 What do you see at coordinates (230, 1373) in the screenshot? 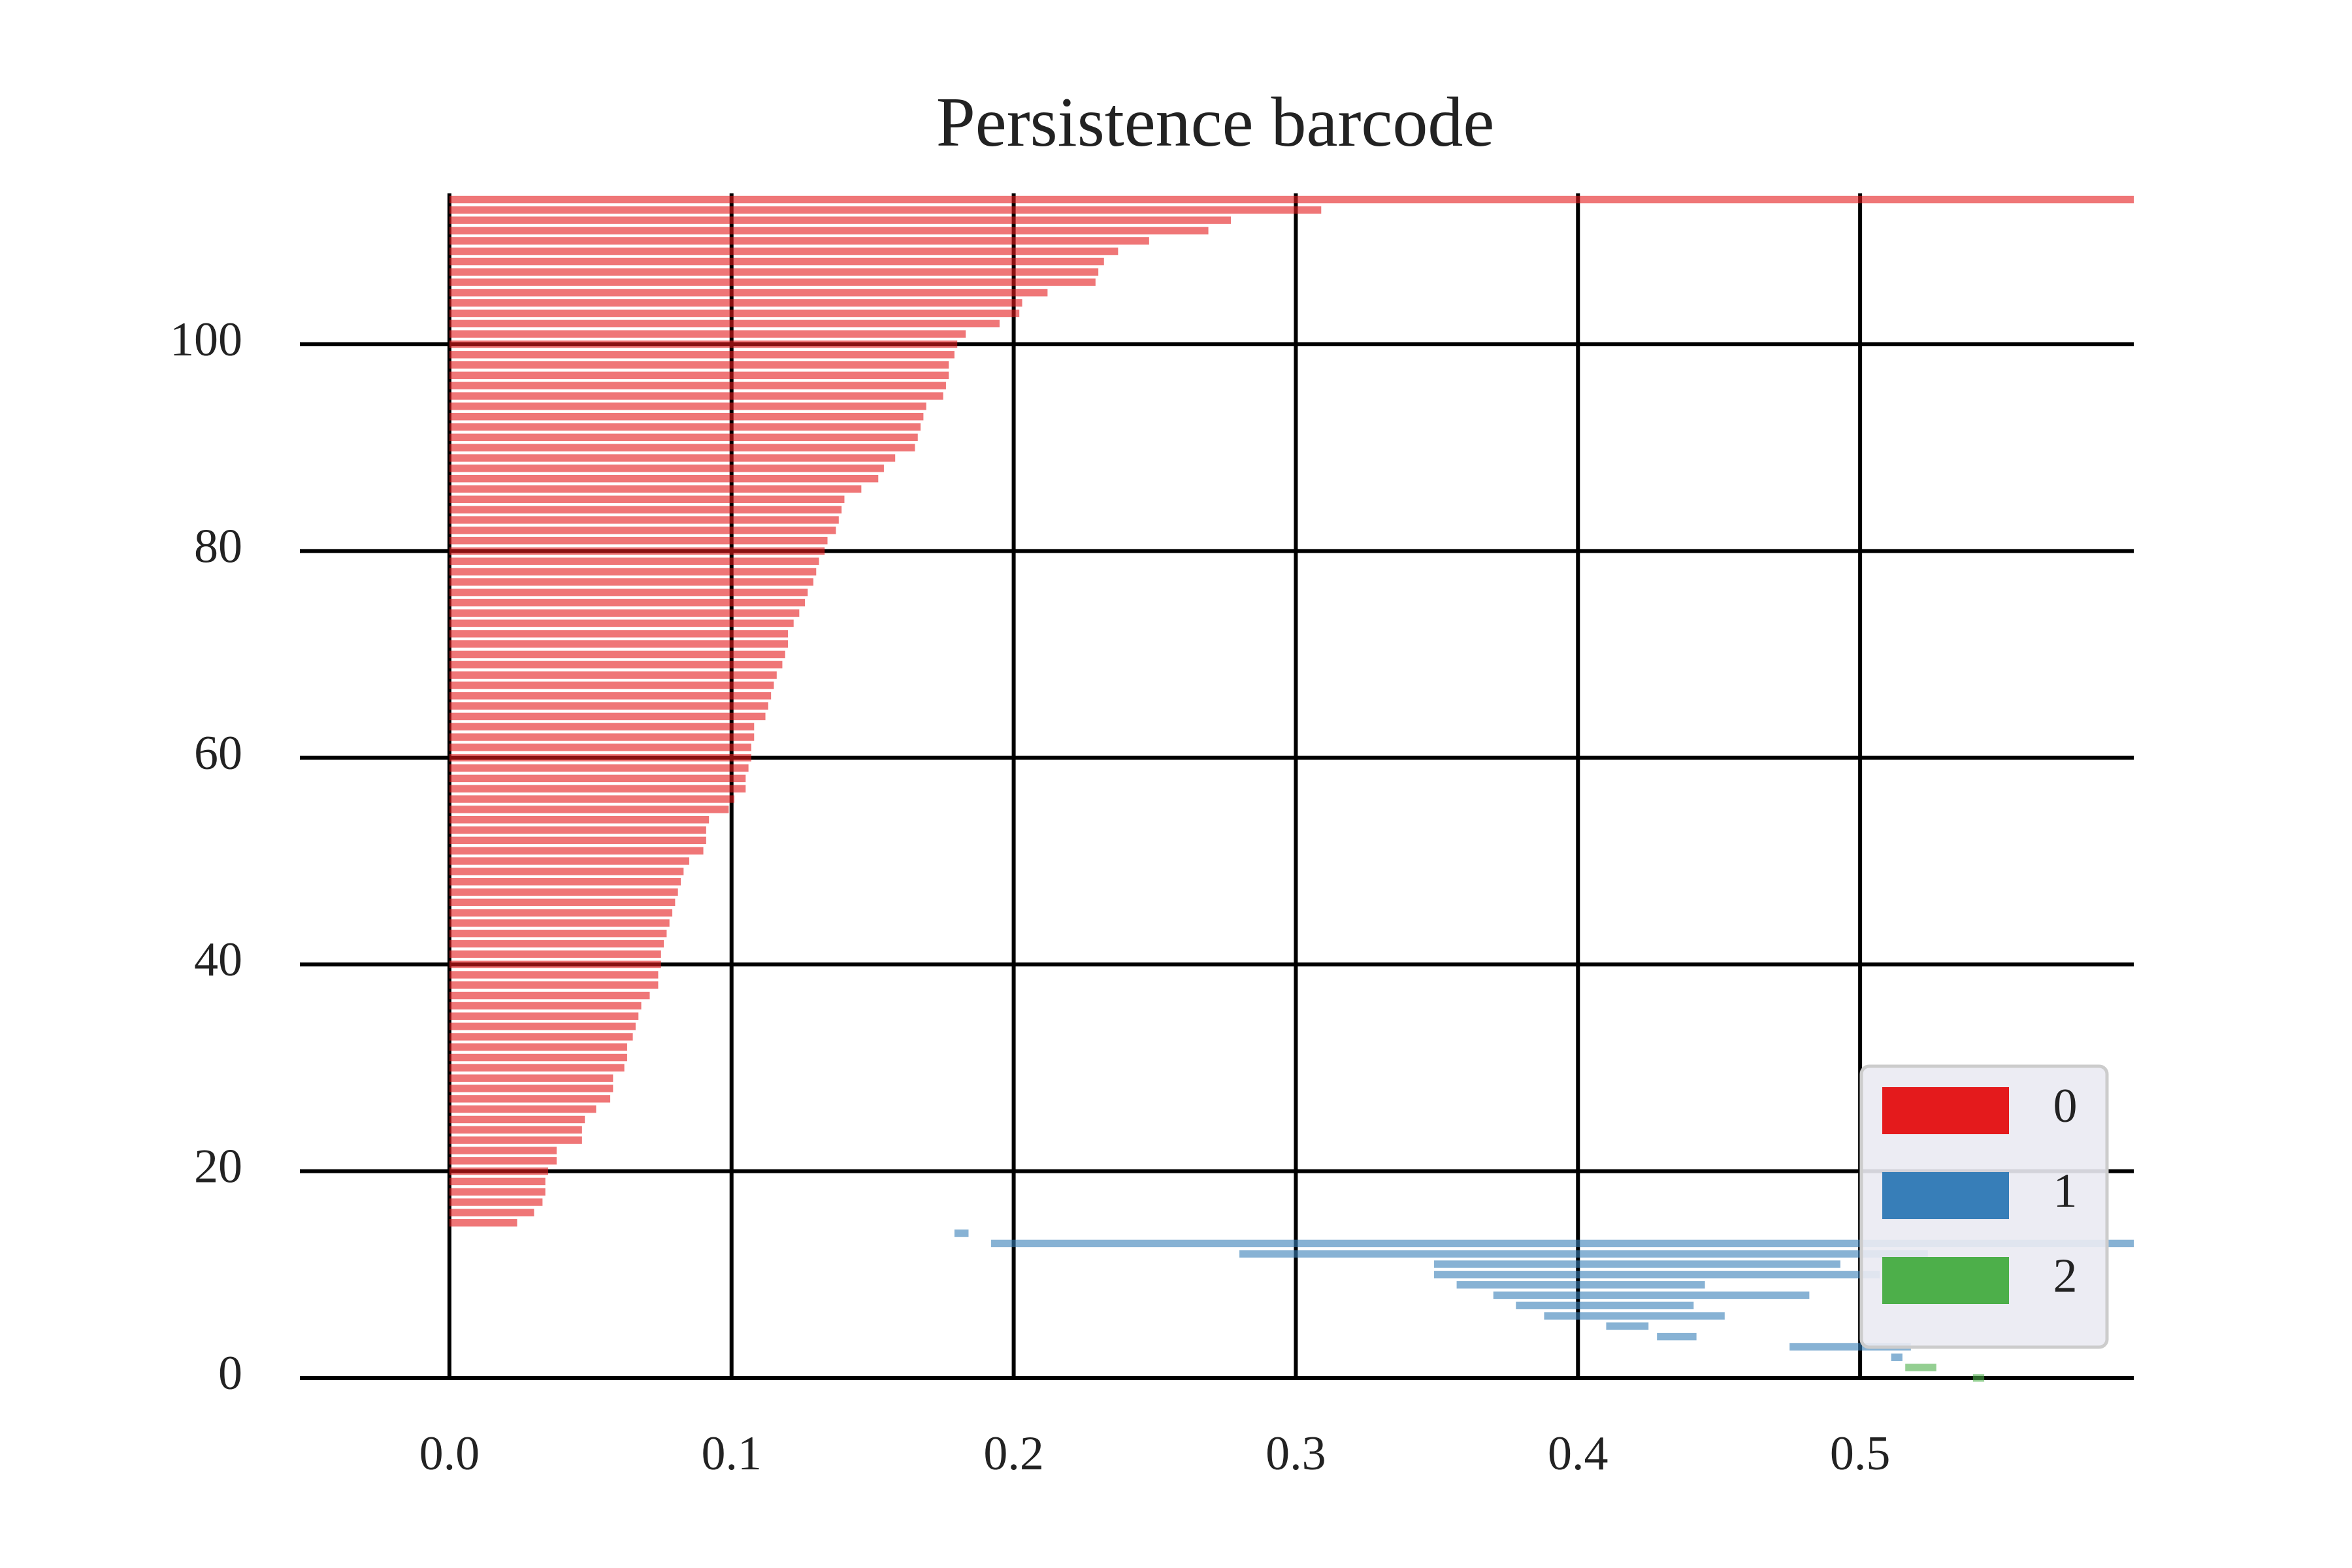
I see `y-tick-label: 0` at bounding box center [230, 1373].